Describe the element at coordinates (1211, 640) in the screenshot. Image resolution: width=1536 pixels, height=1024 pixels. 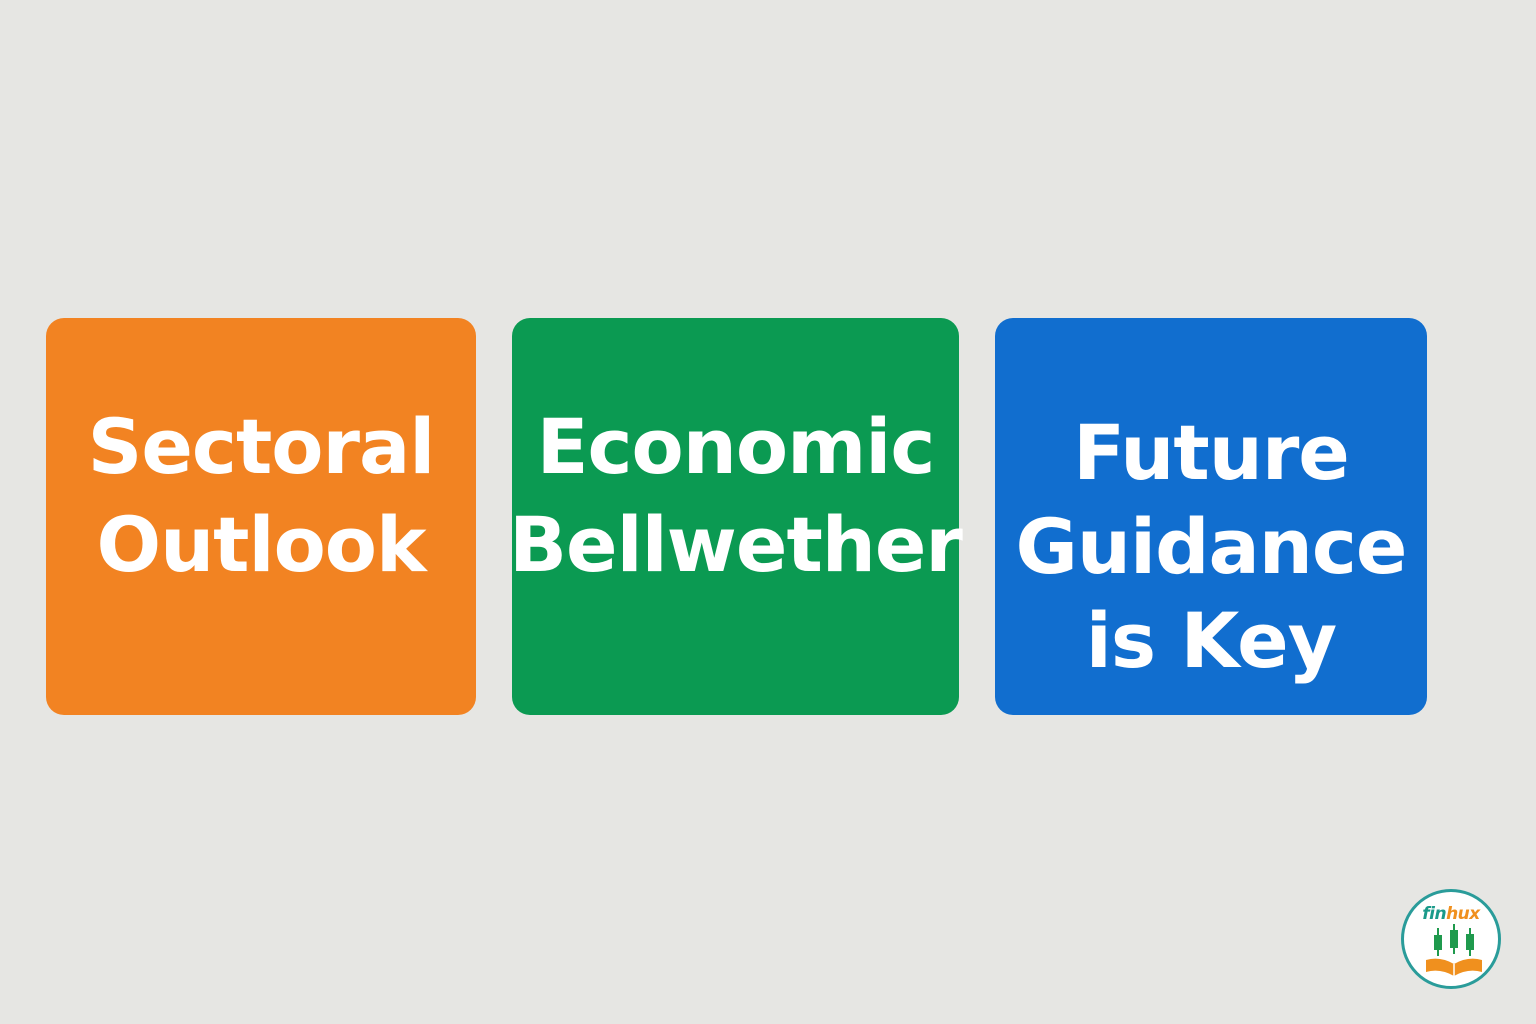
I see `card-title-line: is Key` at that location.